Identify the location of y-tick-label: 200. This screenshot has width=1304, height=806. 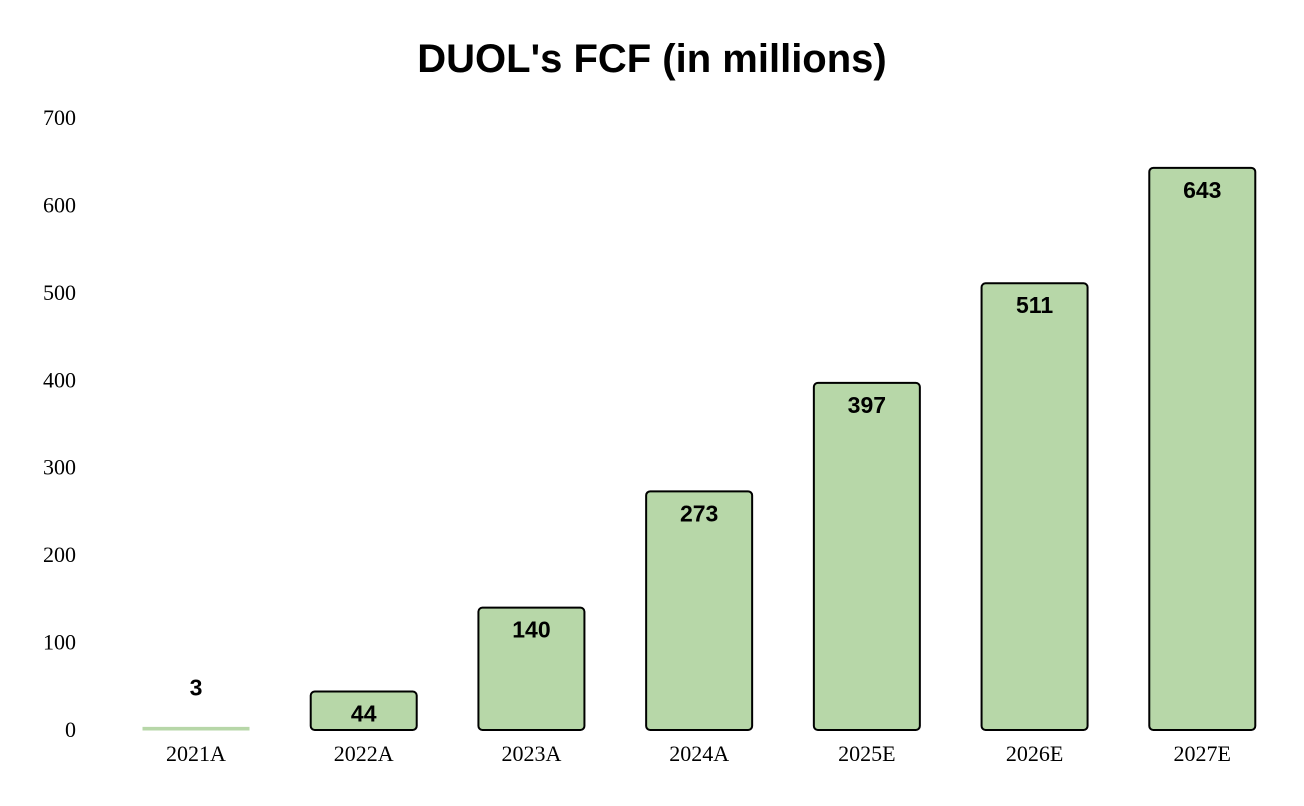
(59, 554).